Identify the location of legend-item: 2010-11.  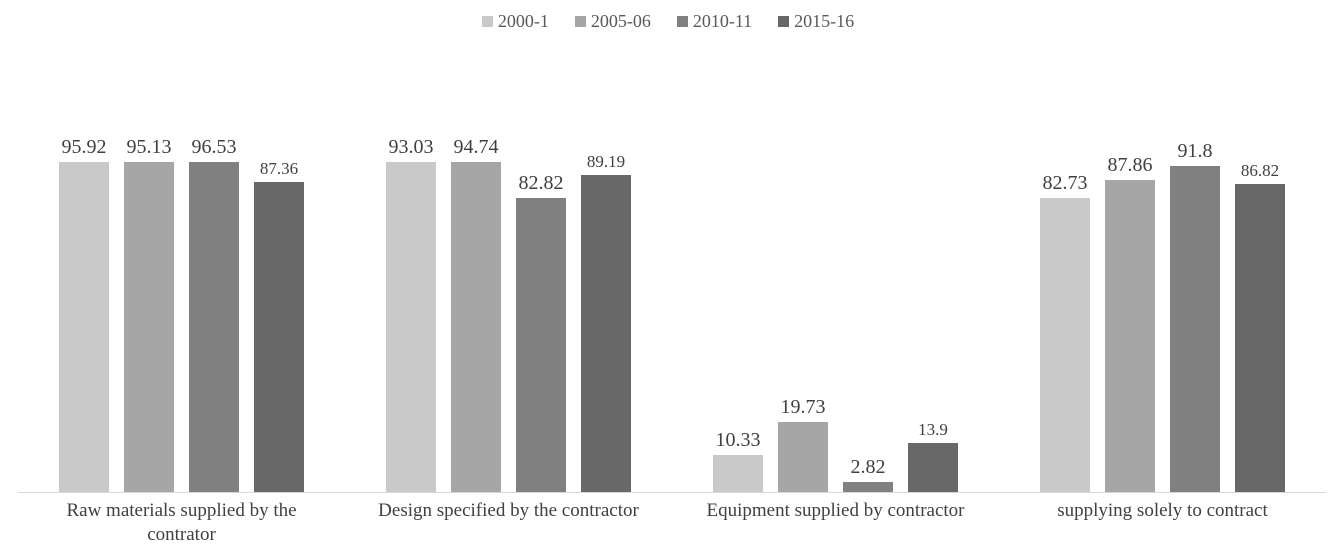
(714, 21).